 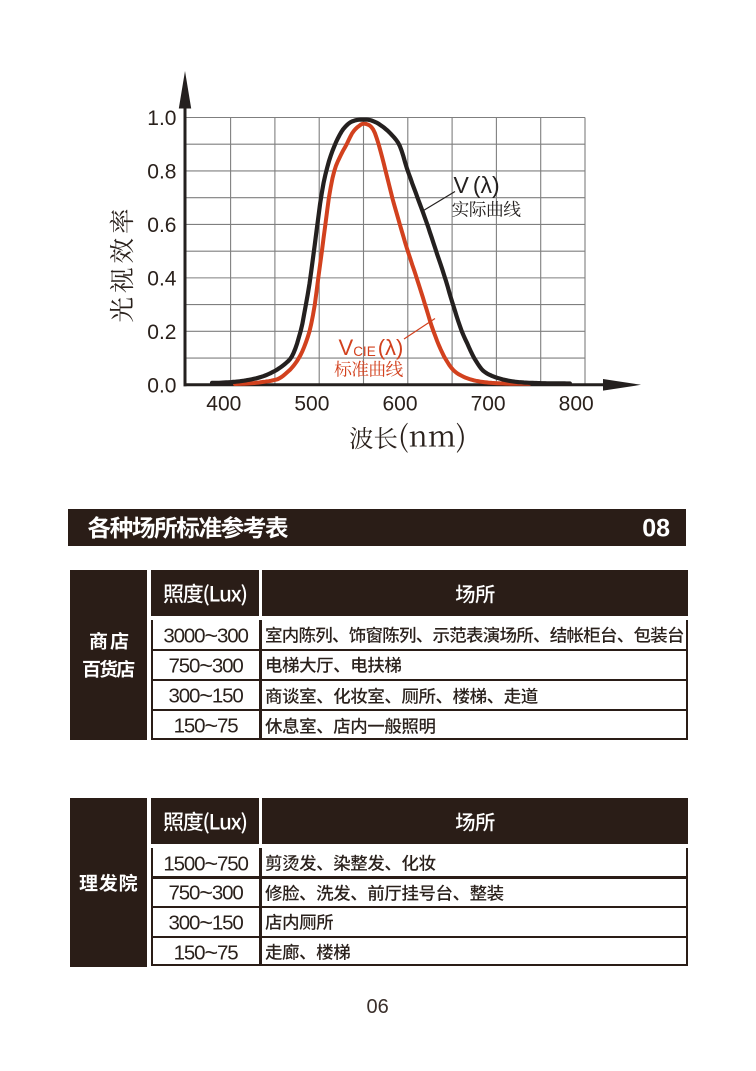 I want to click on svg-text: VCIE(λ), so click(x=371, y=347).